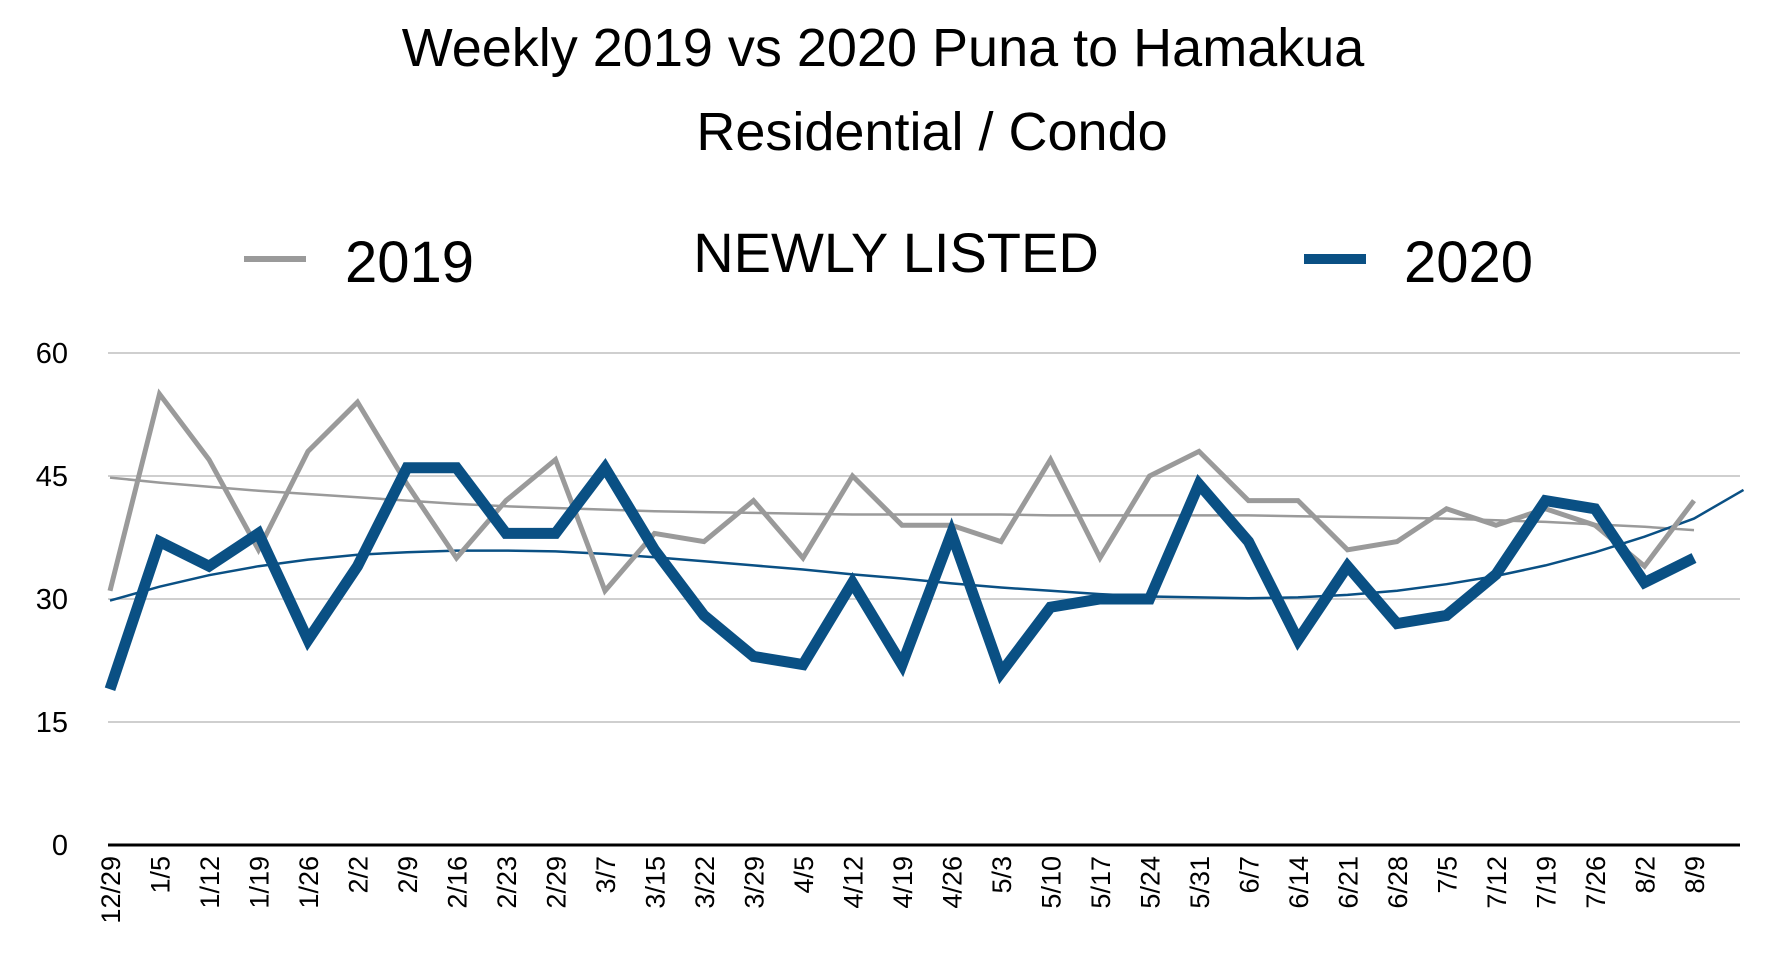 This screenshot has width=1767, height=957. Describe the element at coordinates (804, 875) in the screenshot. I see `x-tick-label: 4/5` at that location.